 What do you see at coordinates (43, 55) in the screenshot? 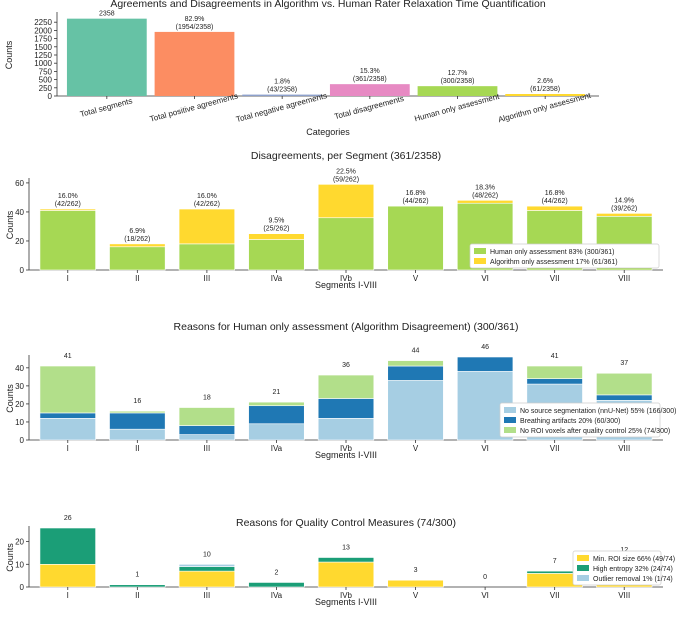
I see `y-tick-label: 1250` at bounding box center [43, 55].